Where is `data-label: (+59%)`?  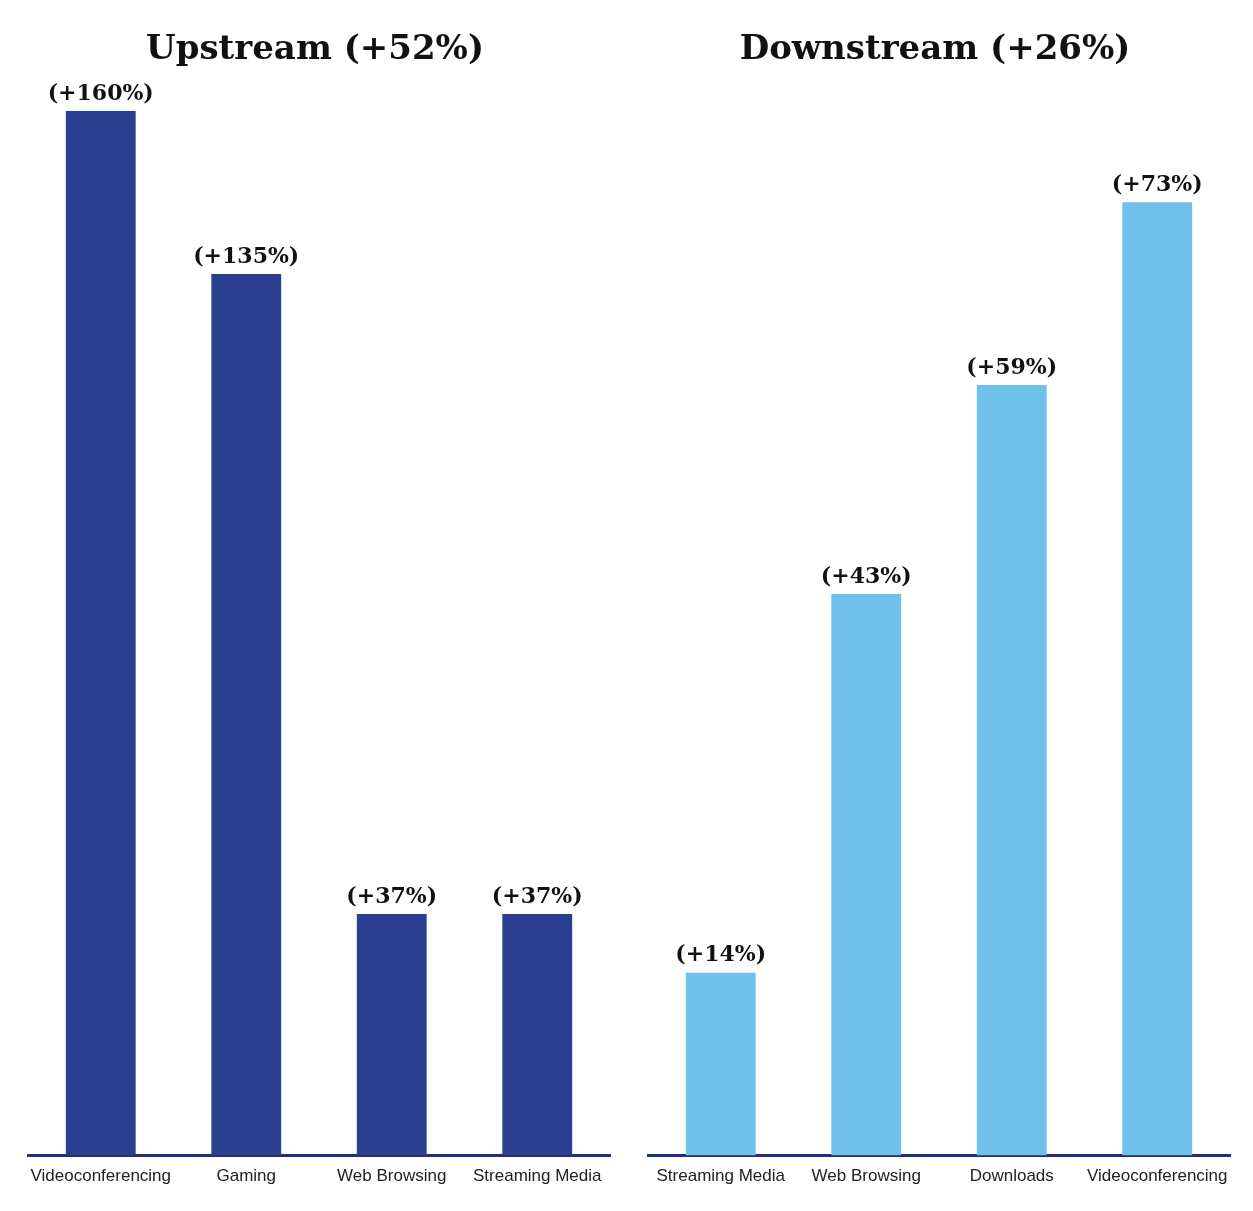
data-label: (+59%) is located at coordinates (1012, 365).